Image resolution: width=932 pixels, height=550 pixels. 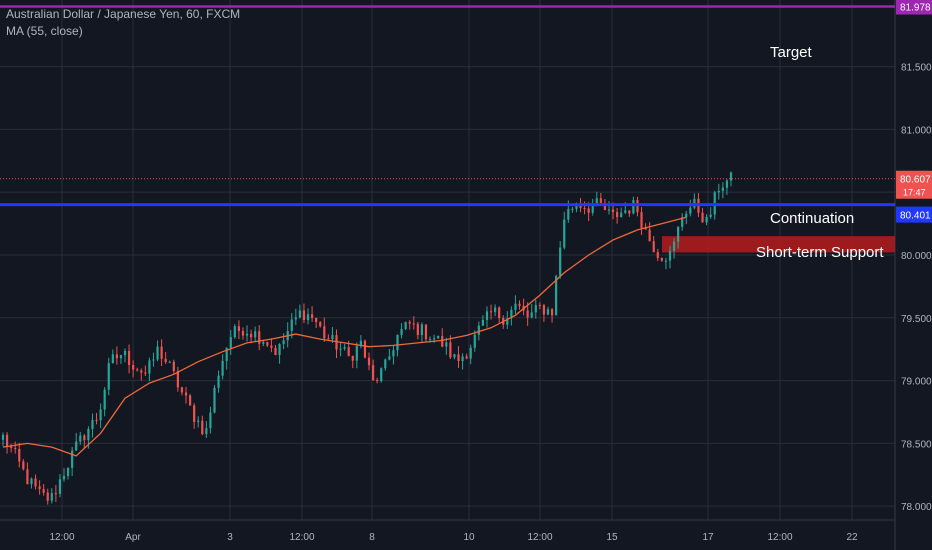 I want to click on time-tick-label: 22, so click(x=852, y=537).